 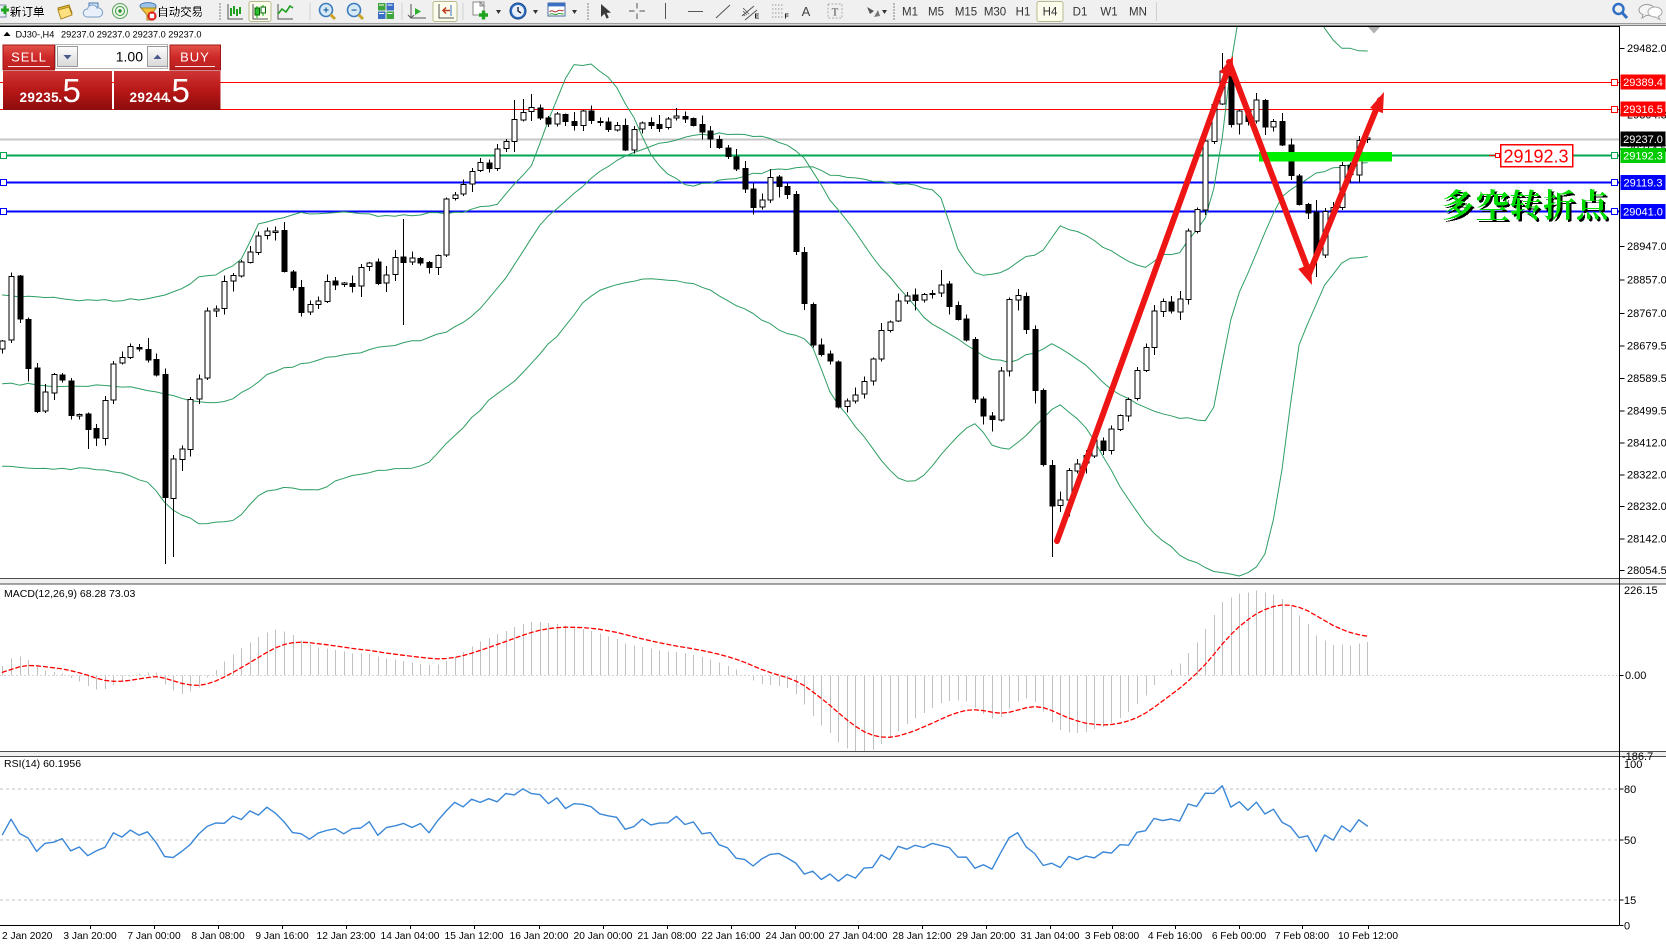 I want to click on svg-text:29237.0 29237.0 29237.0 29237.: 29237.0 29237.0 29237.0 29237.0, so click(x=131, y=34).